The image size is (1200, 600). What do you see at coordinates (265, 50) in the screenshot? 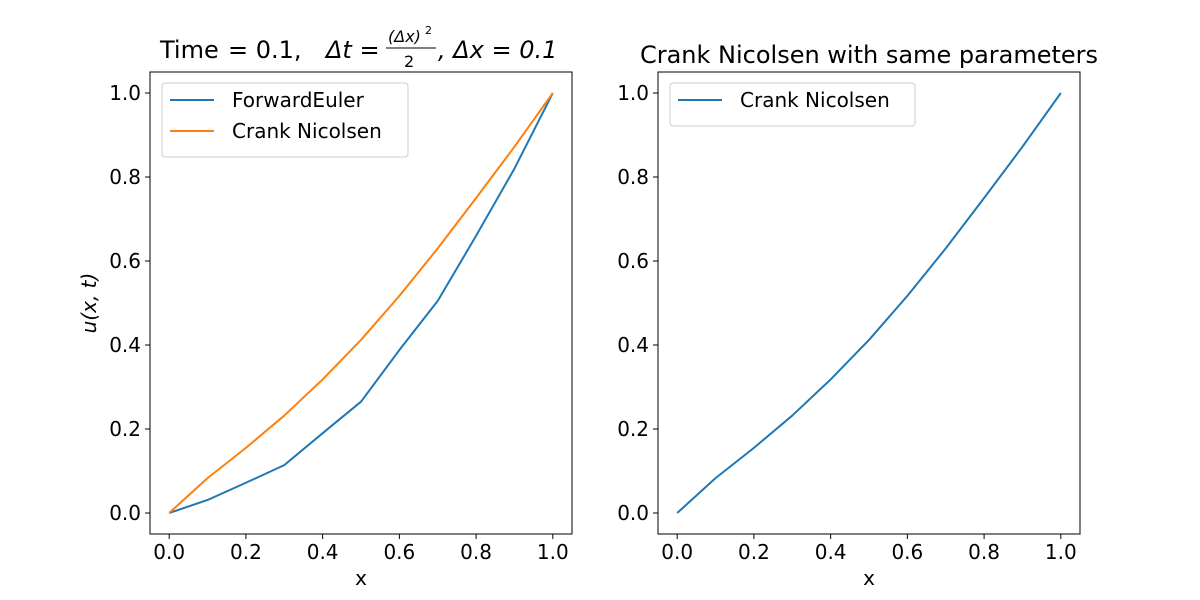
I see `title-time-value: = 0.1,` at bounding box center [265, 50].